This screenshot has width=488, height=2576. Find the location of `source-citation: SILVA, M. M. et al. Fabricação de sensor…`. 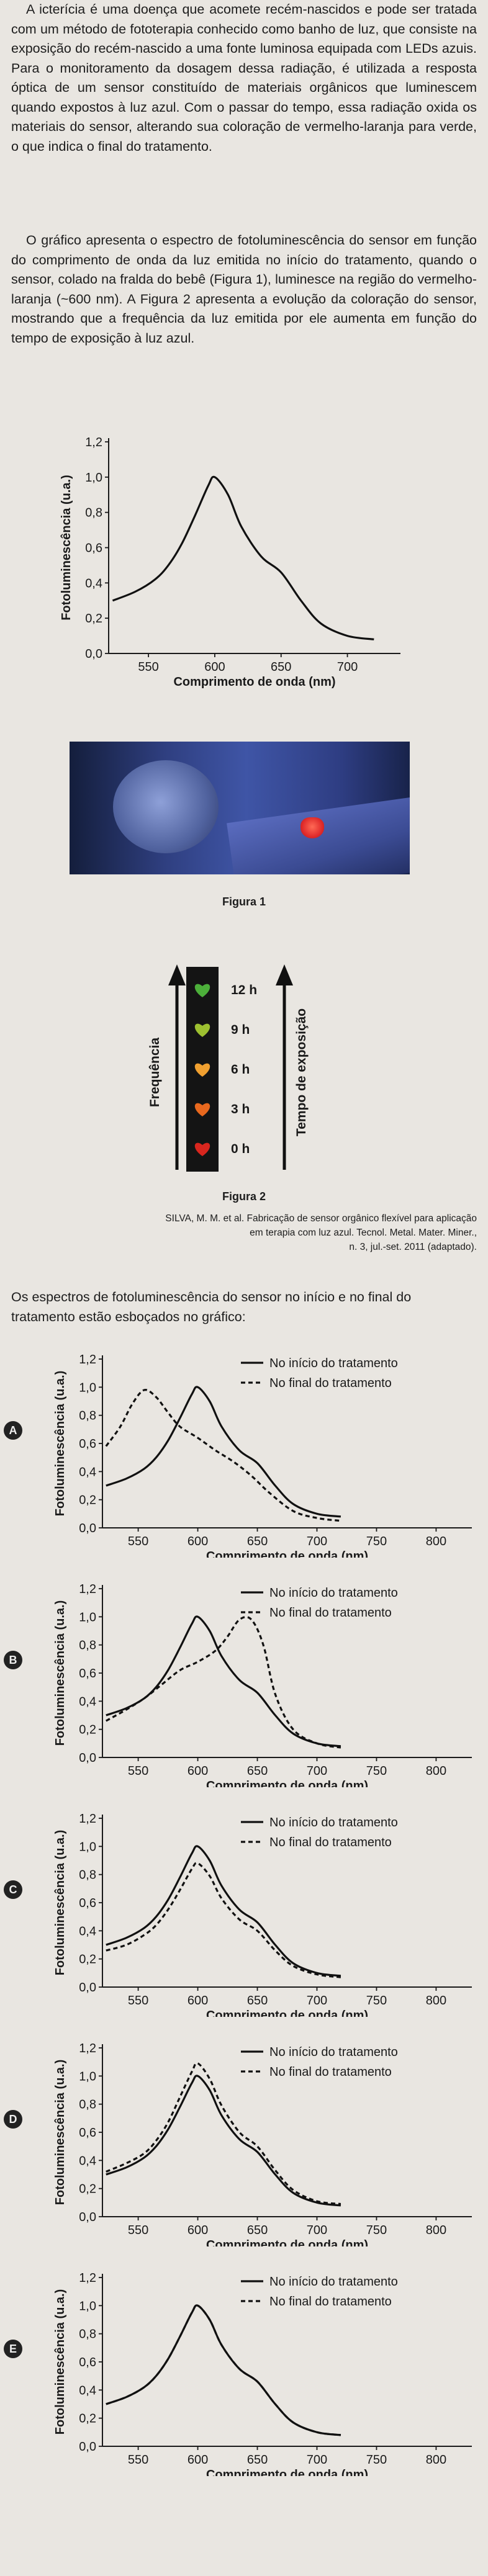

source-citation: SILVA, M. M. et al. Fabricação de sensor… is located at coordinates (244, 1233).